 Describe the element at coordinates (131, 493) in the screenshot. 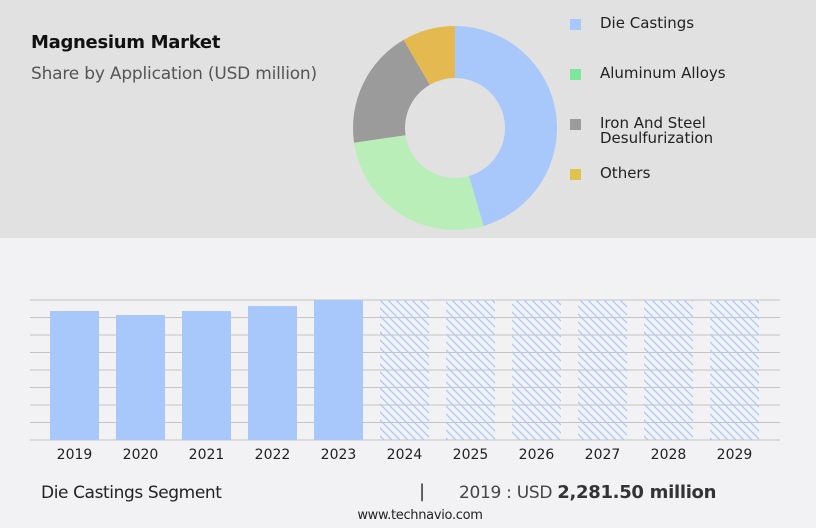

I see `segment-label: Die Castings Segment` at that location.